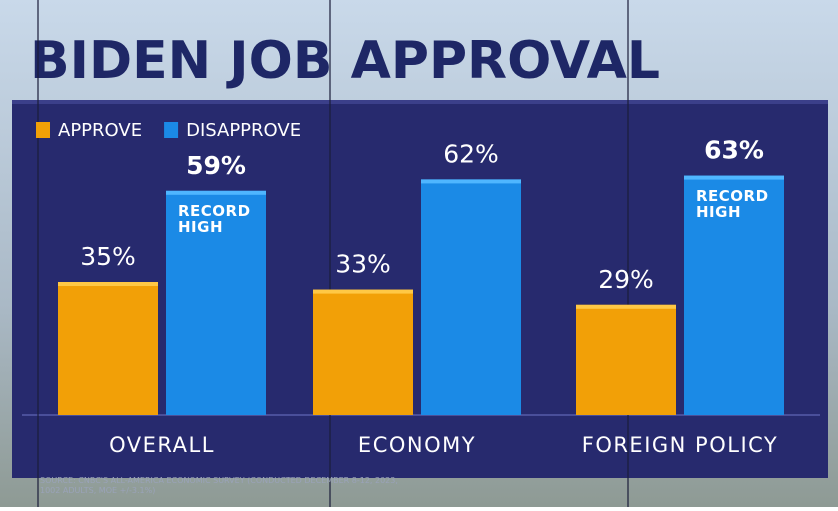 This screenshot has width=838, height=511. What do you see at coordinates (734, 150) in the screenshot?
I see `value-label: 63%` at bounding box center [734, 150].